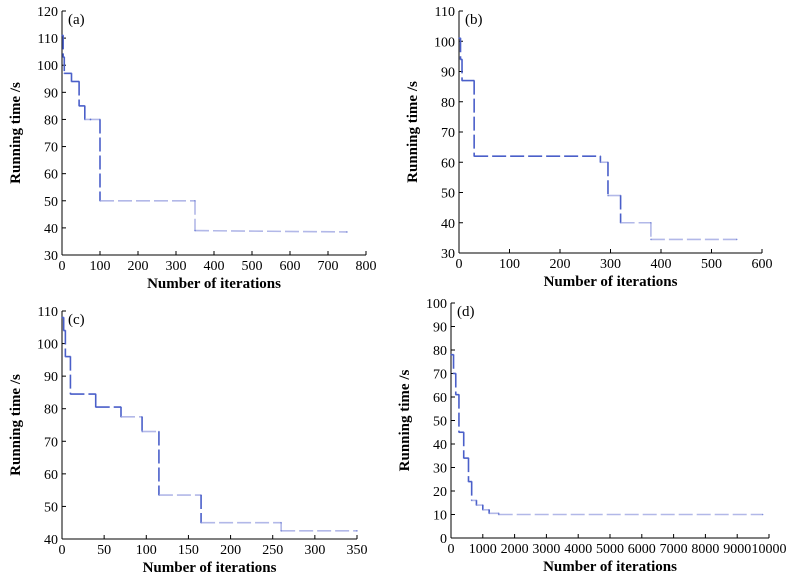  I want to click on x-tick-label: 600, so click(762, 264).